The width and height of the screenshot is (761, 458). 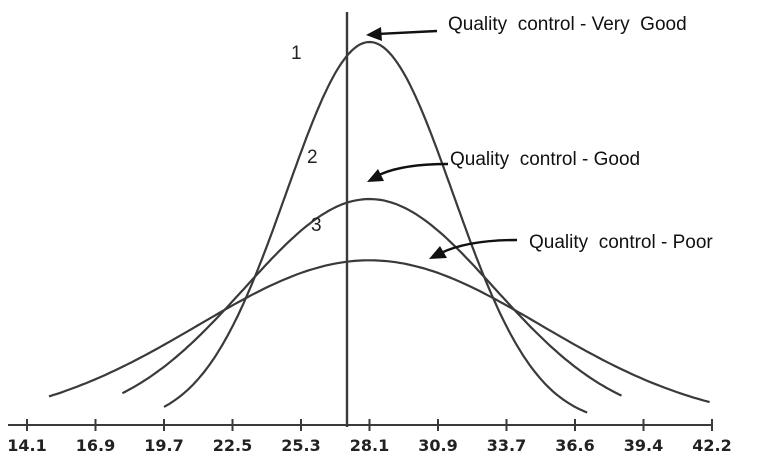 I want to click on x-tick-label-2: 19.7, so click(x=163, y=445).